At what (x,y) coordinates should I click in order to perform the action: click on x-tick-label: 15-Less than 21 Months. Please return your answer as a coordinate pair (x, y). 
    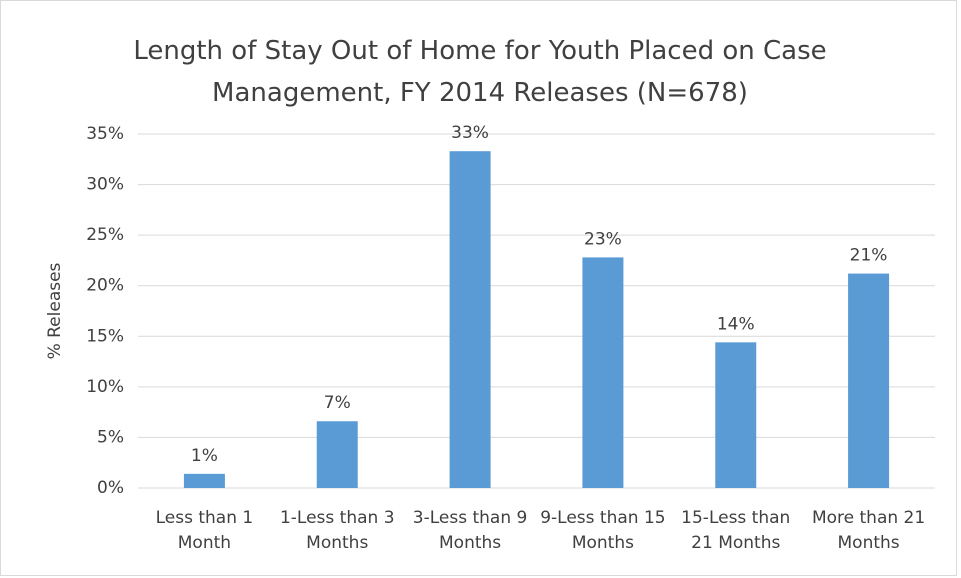
    Looking at the image, I should click on (736, 530).